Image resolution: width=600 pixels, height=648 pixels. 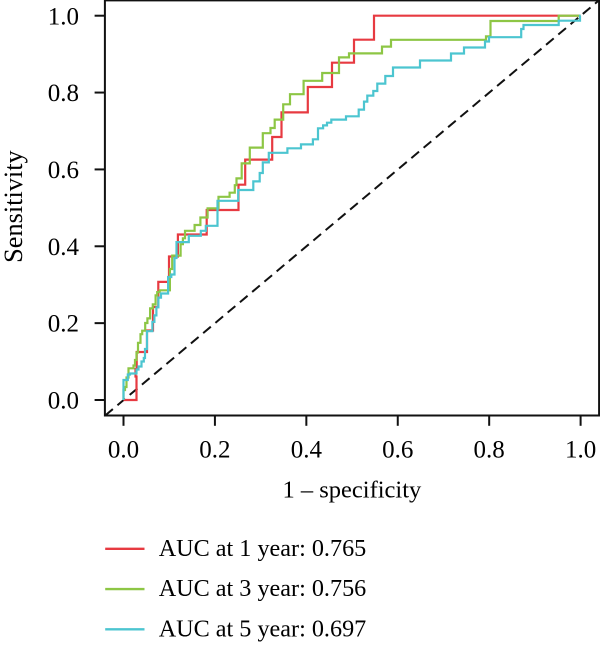 What do you see at coordinates (14, 205) in the screenshot?
I see `svg-text: Sensitivity` at bounding box center [14, 205].